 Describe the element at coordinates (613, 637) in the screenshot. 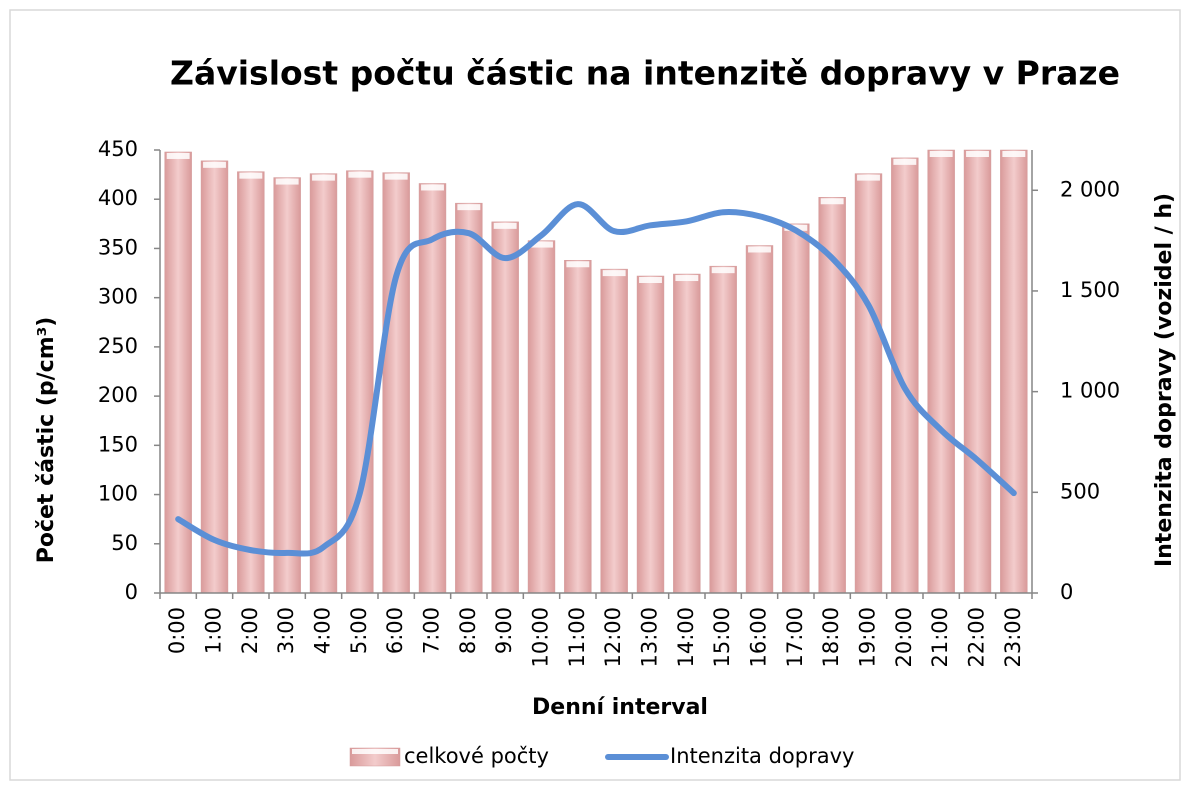

I see `x-tick-label: 12:00` at that location.